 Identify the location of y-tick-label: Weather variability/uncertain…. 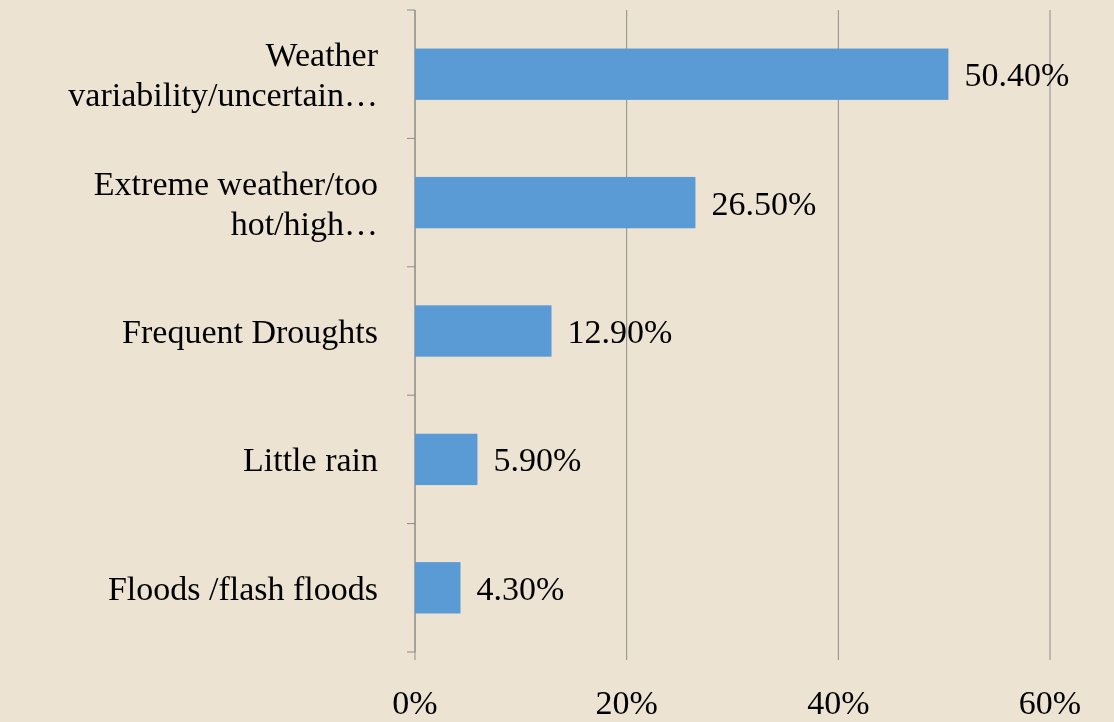
(223, 75).